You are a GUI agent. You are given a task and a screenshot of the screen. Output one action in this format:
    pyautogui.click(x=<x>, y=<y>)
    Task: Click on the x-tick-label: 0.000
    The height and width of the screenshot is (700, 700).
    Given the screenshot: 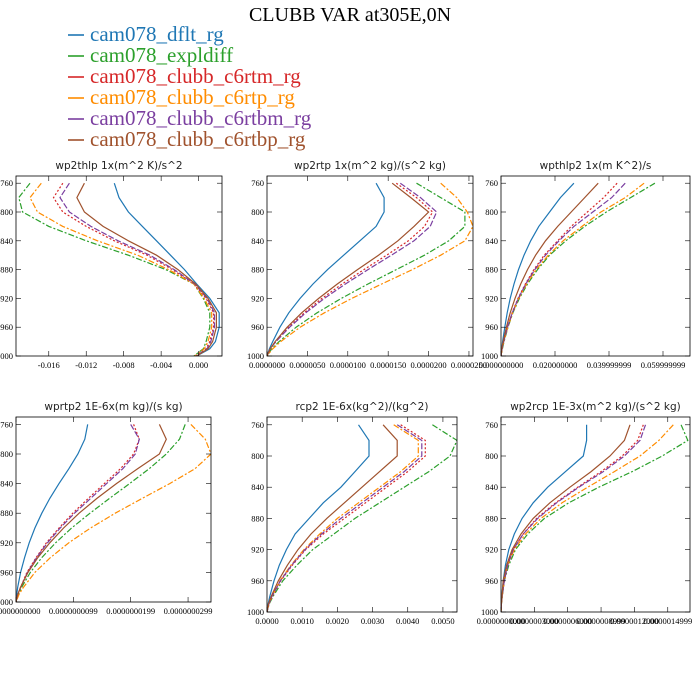 What is the action you would take?
    pyautogui.click(x=198, y=365)
    